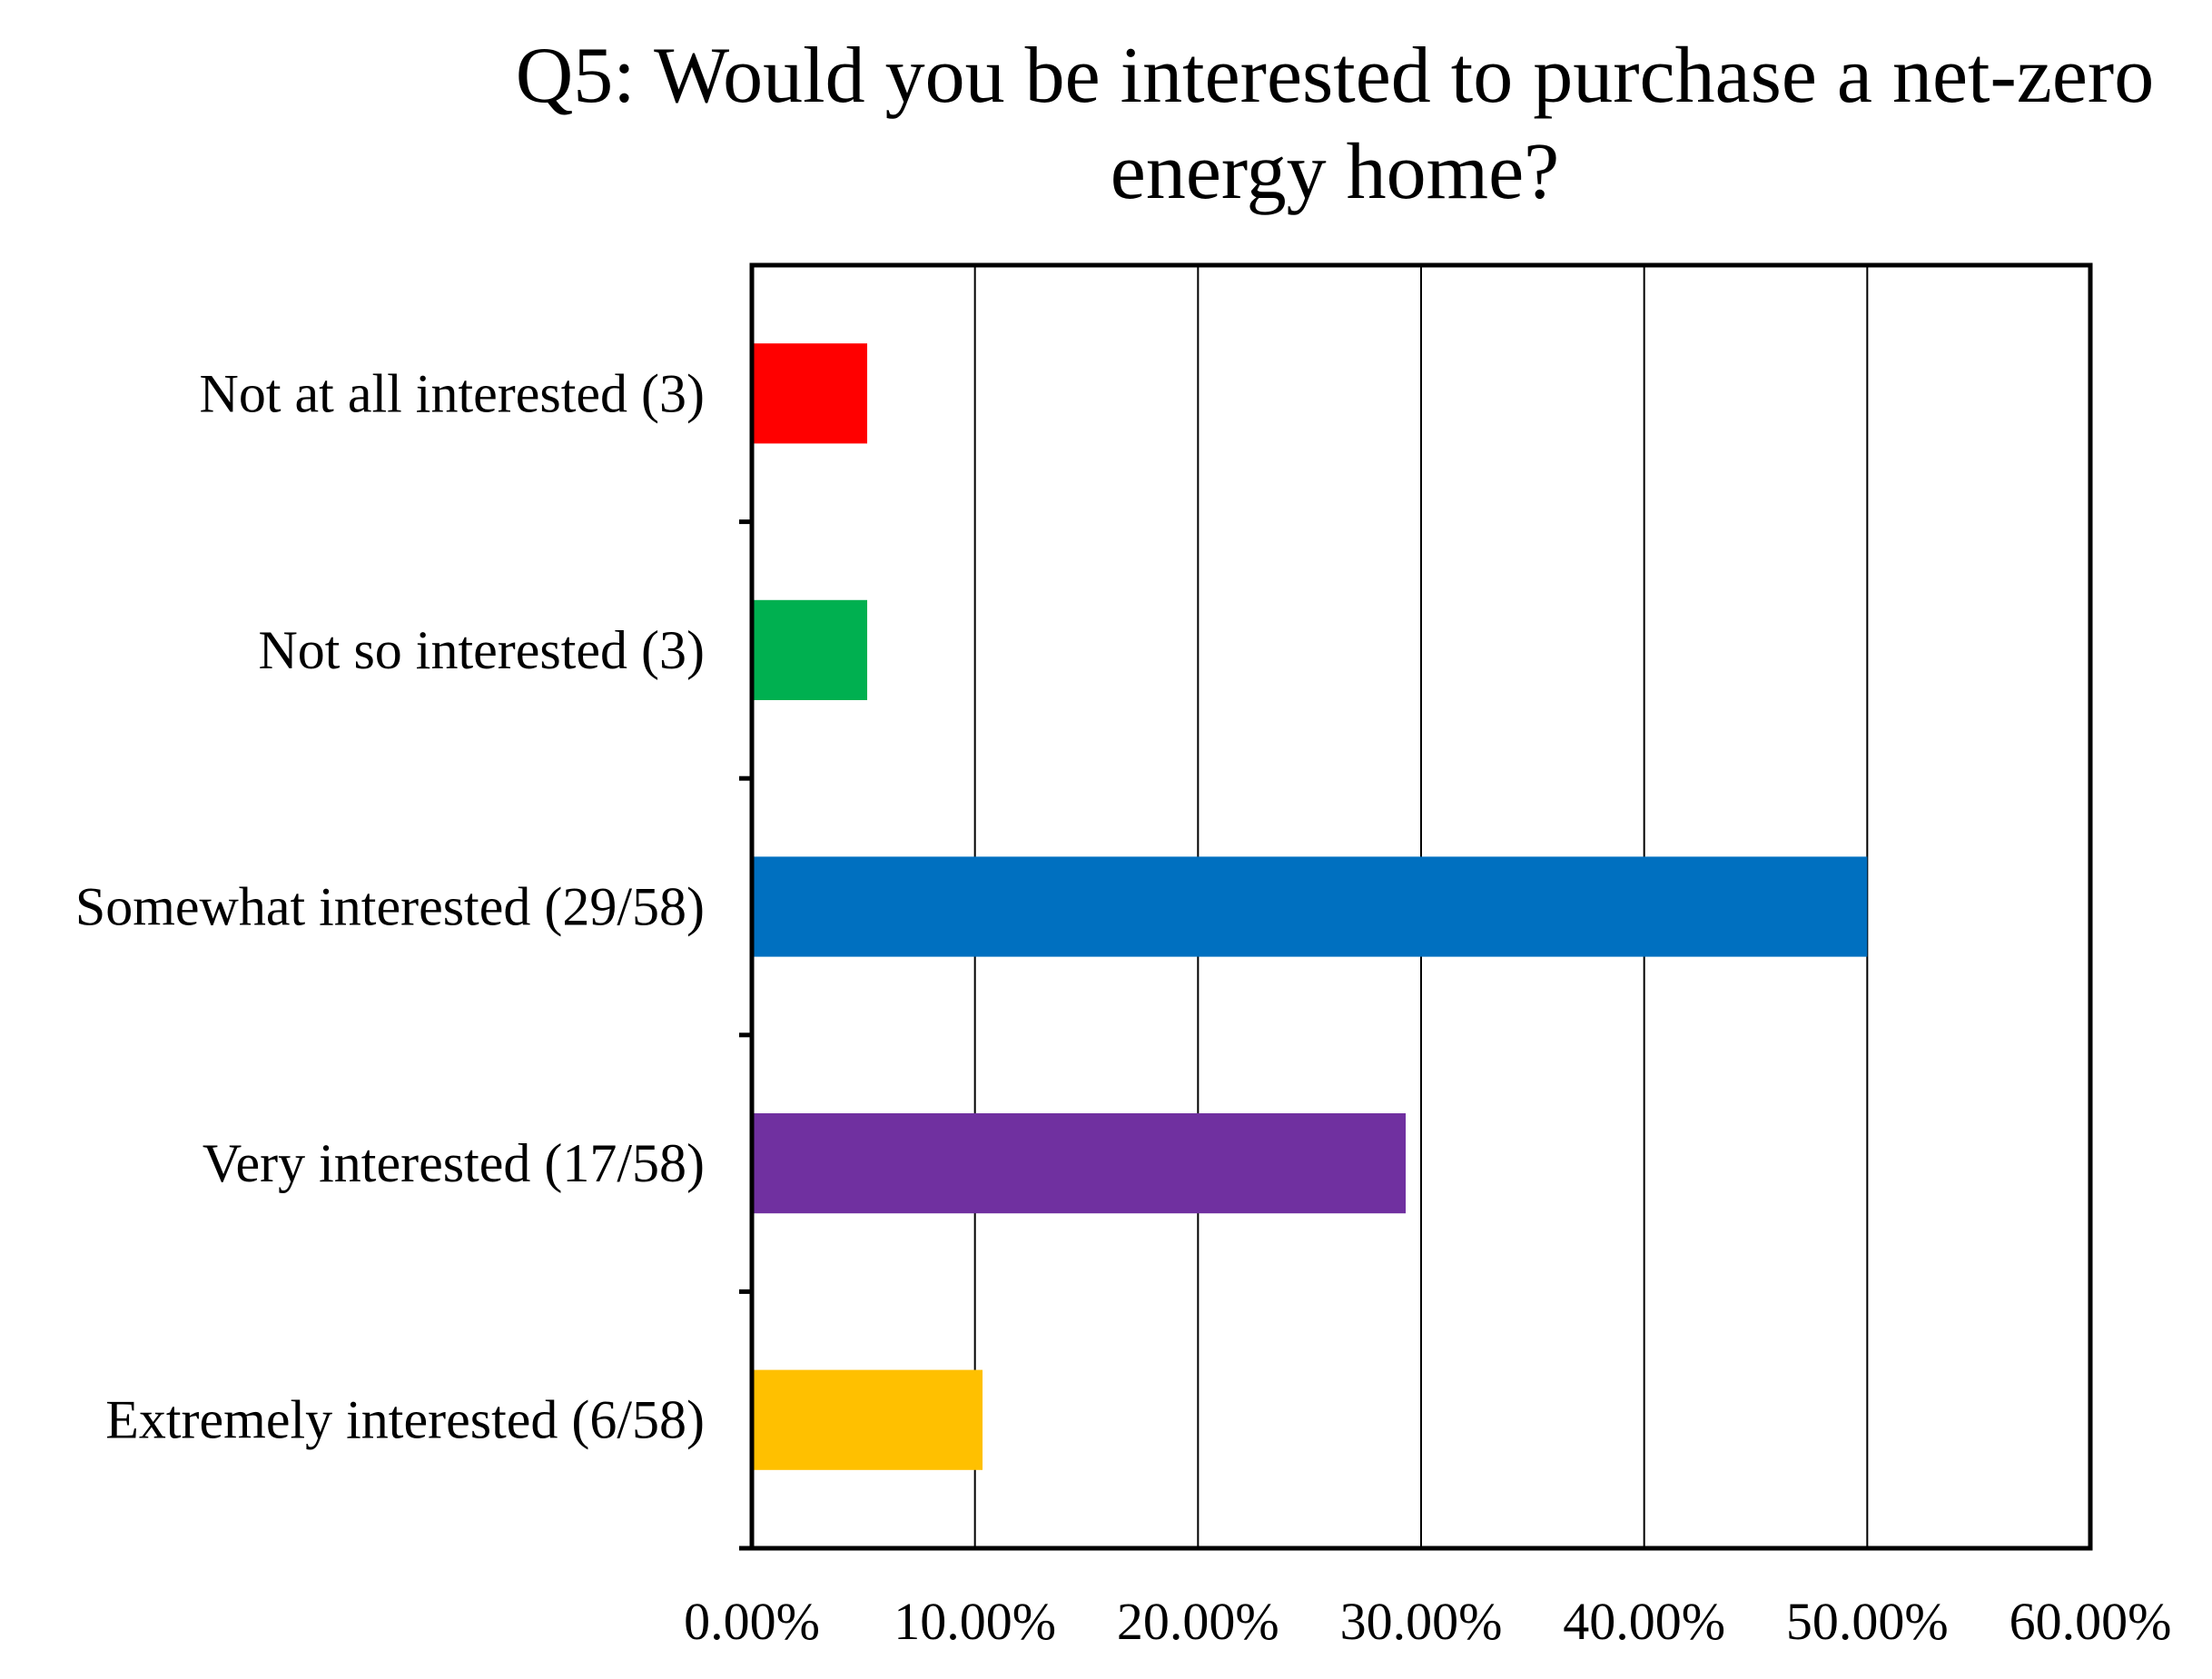  Describe the element at coordinates (1868, 1621) in the screenshot. I see `x-tick-label-5: 50.00%` at that location.